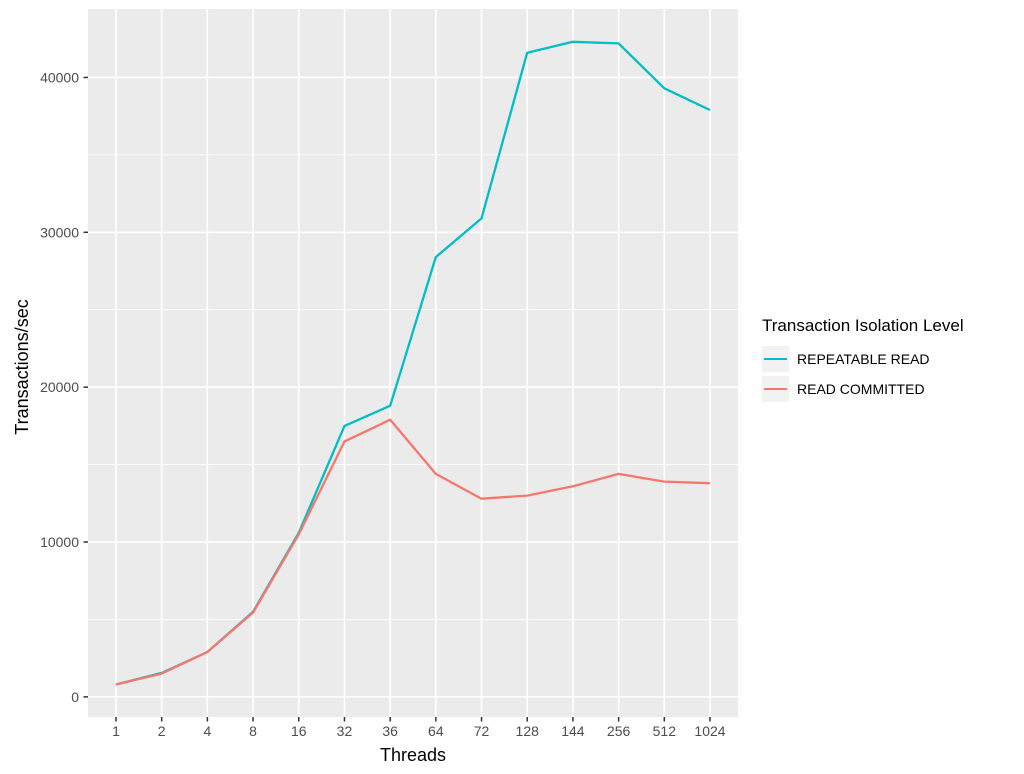 Image resolution: width=1024 pixels, height=774 pixels. I want to click on x-tick-label: 144, so click(573, 731).